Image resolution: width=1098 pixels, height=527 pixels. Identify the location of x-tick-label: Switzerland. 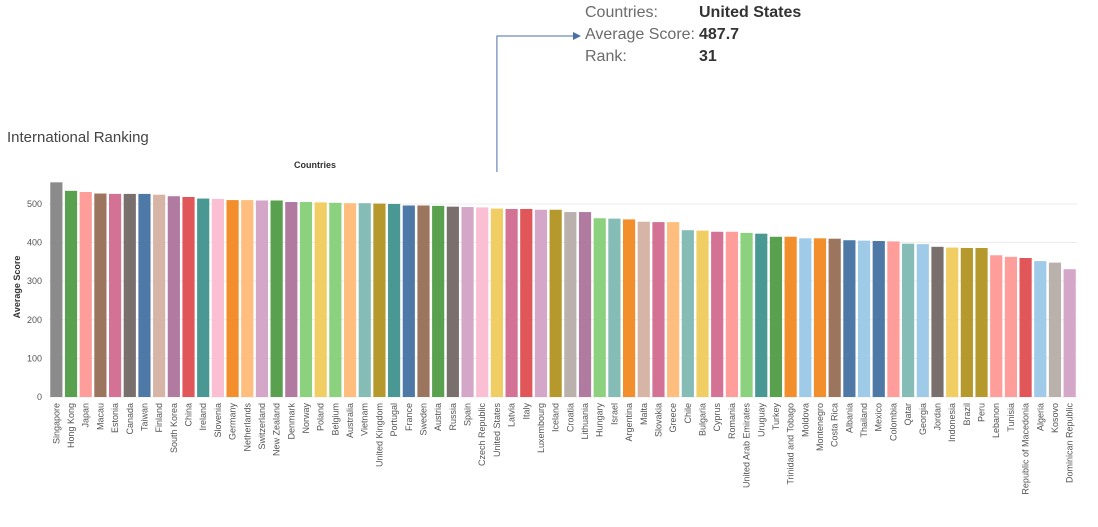
(262, 426).